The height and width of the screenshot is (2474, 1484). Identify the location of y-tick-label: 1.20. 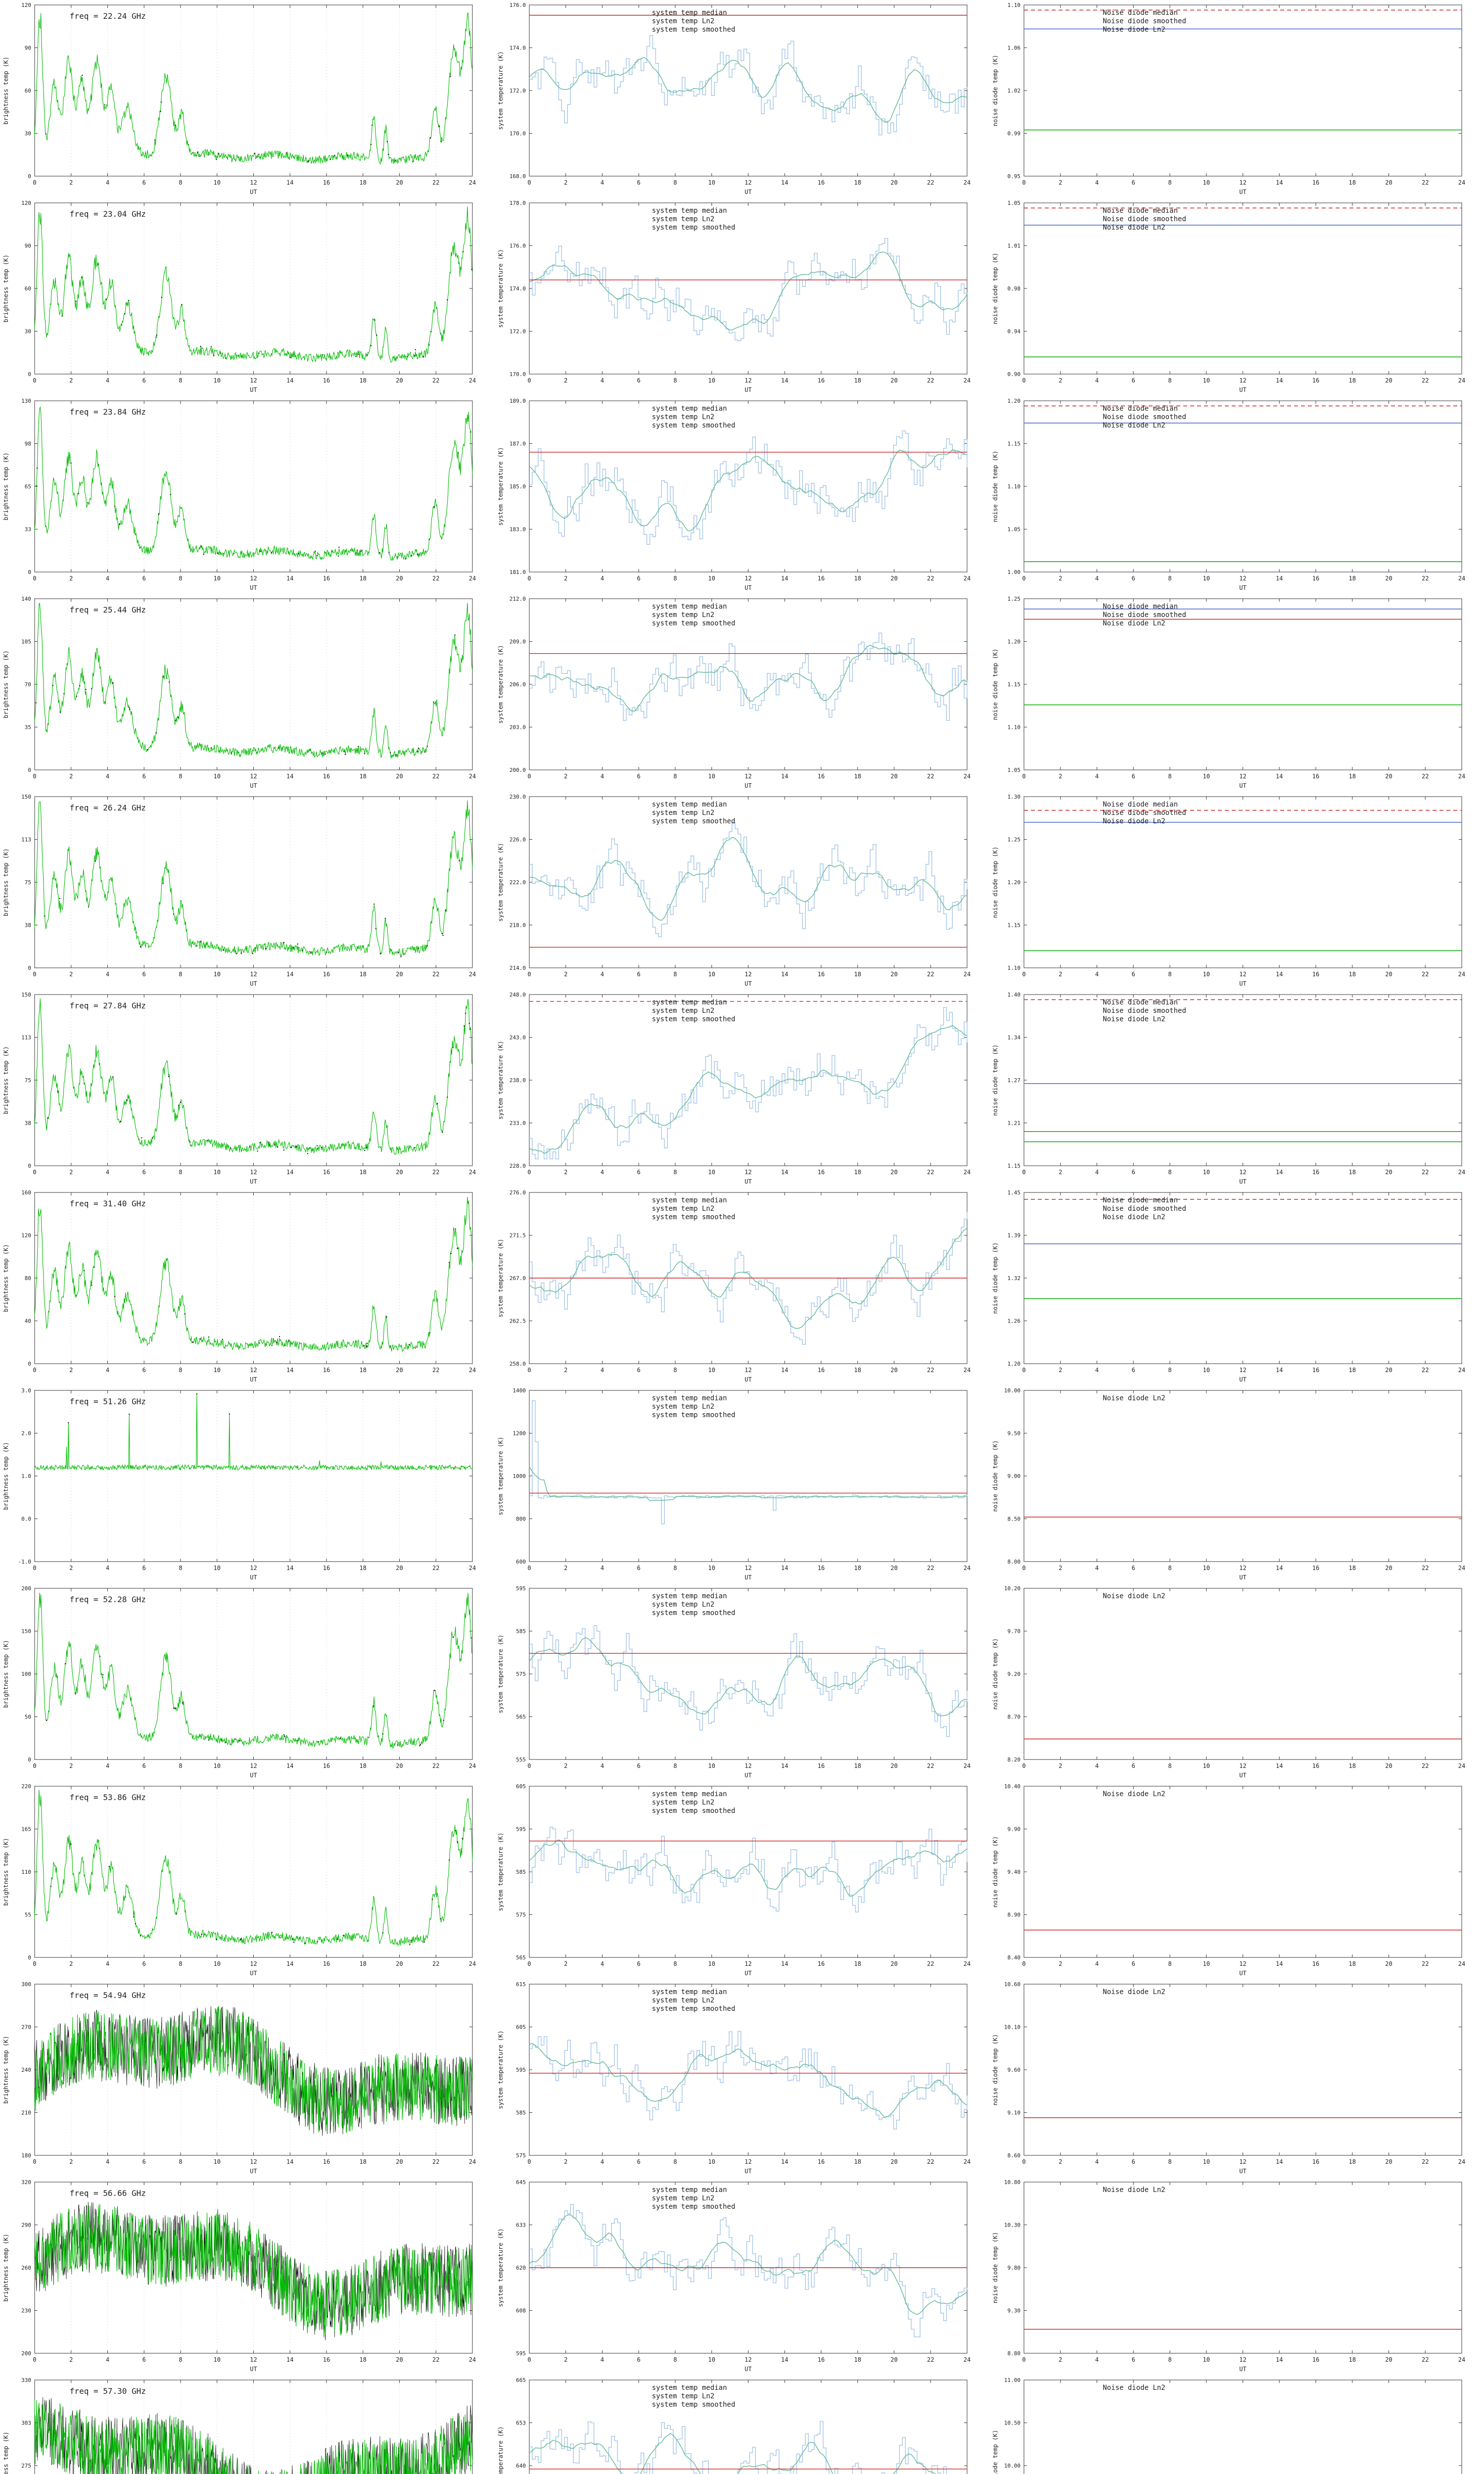
(1014, 1364).